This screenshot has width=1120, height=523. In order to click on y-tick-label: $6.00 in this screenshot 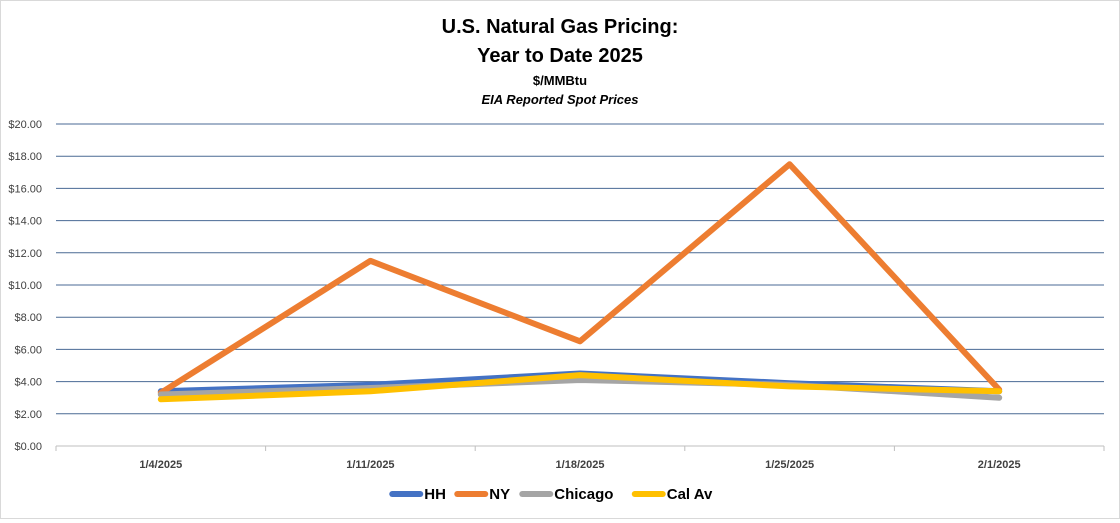, I will do `click(28, 350)`.